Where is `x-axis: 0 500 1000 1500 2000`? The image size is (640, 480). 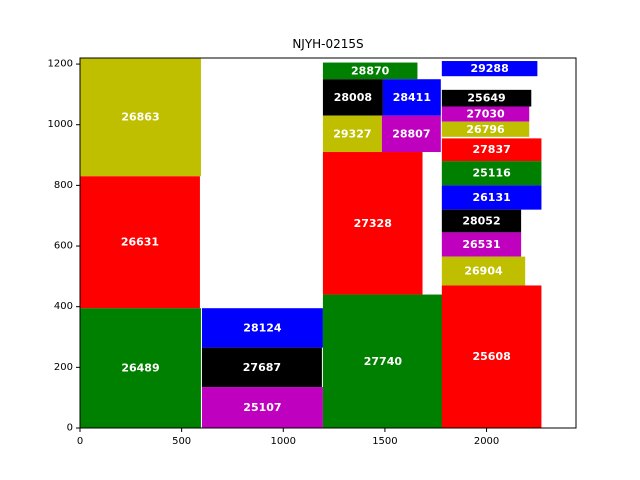 x-axis: 0 500 1000 1500 2000 is located at coordinates (288, 437).